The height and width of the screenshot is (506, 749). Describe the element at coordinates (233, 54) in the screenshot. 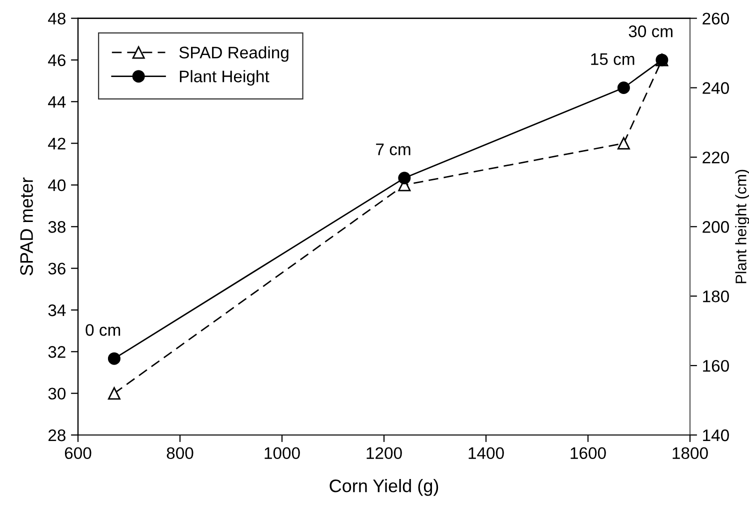

I see `legend-label: SPAD Reading` at that location.